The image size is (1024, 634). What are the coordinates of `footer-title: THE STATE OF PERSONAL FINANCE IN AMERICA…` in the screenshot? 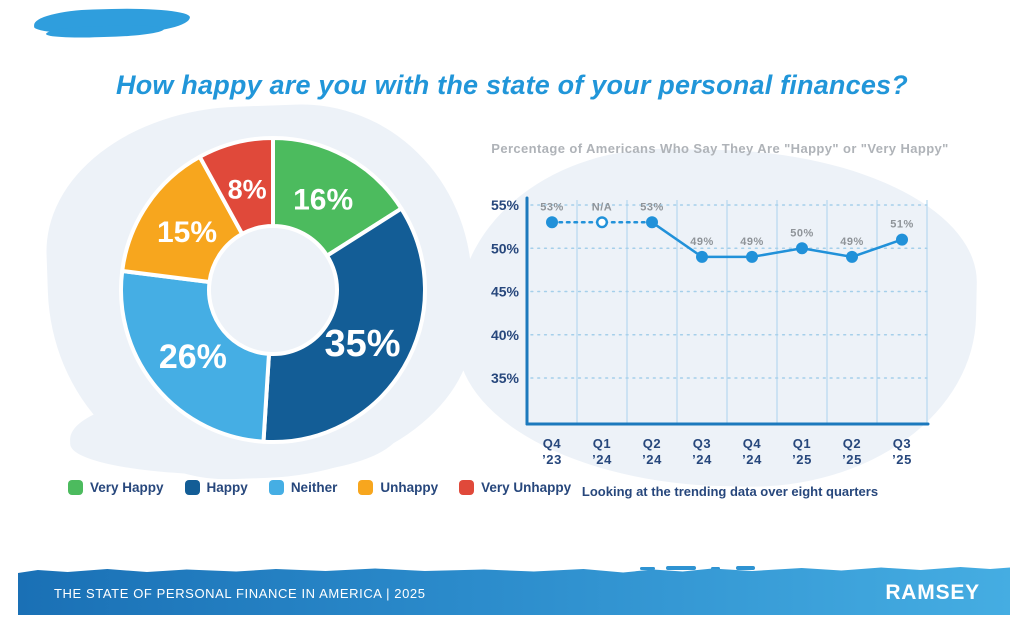 It's located at (240, 593).